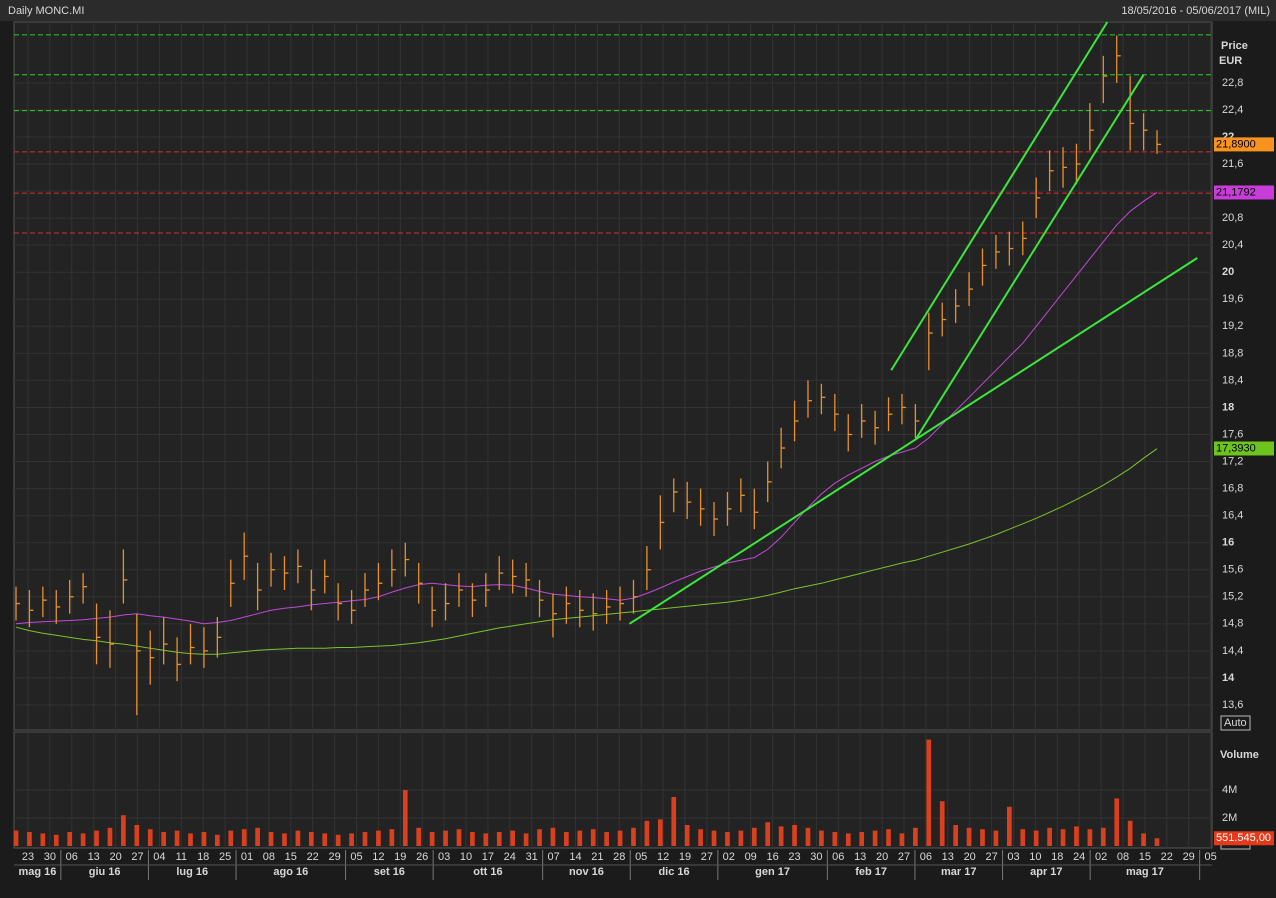 The width and height of the screenshot is (1276, 898). What do you see at coordinates (970, 857) in the screenshot?
I see `x-tick-label: 20` at bounding box center [970, 857].